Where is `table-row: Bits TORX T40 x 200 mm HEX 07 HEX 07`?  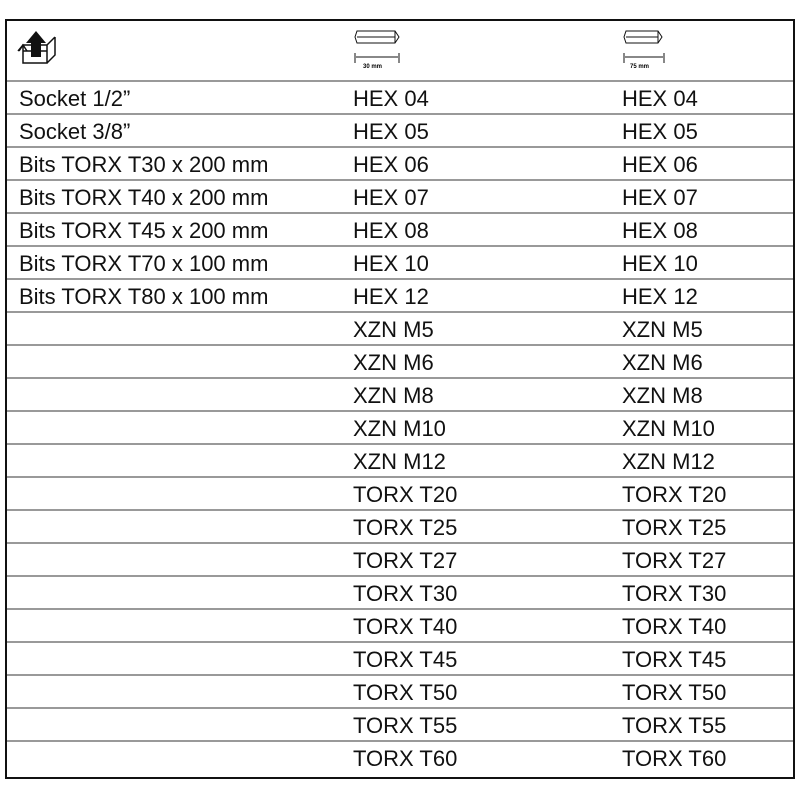 table-row: Bits TORX T40 x 200 mm HEX 07 HEX 07 is located at coordinates (400, 197).